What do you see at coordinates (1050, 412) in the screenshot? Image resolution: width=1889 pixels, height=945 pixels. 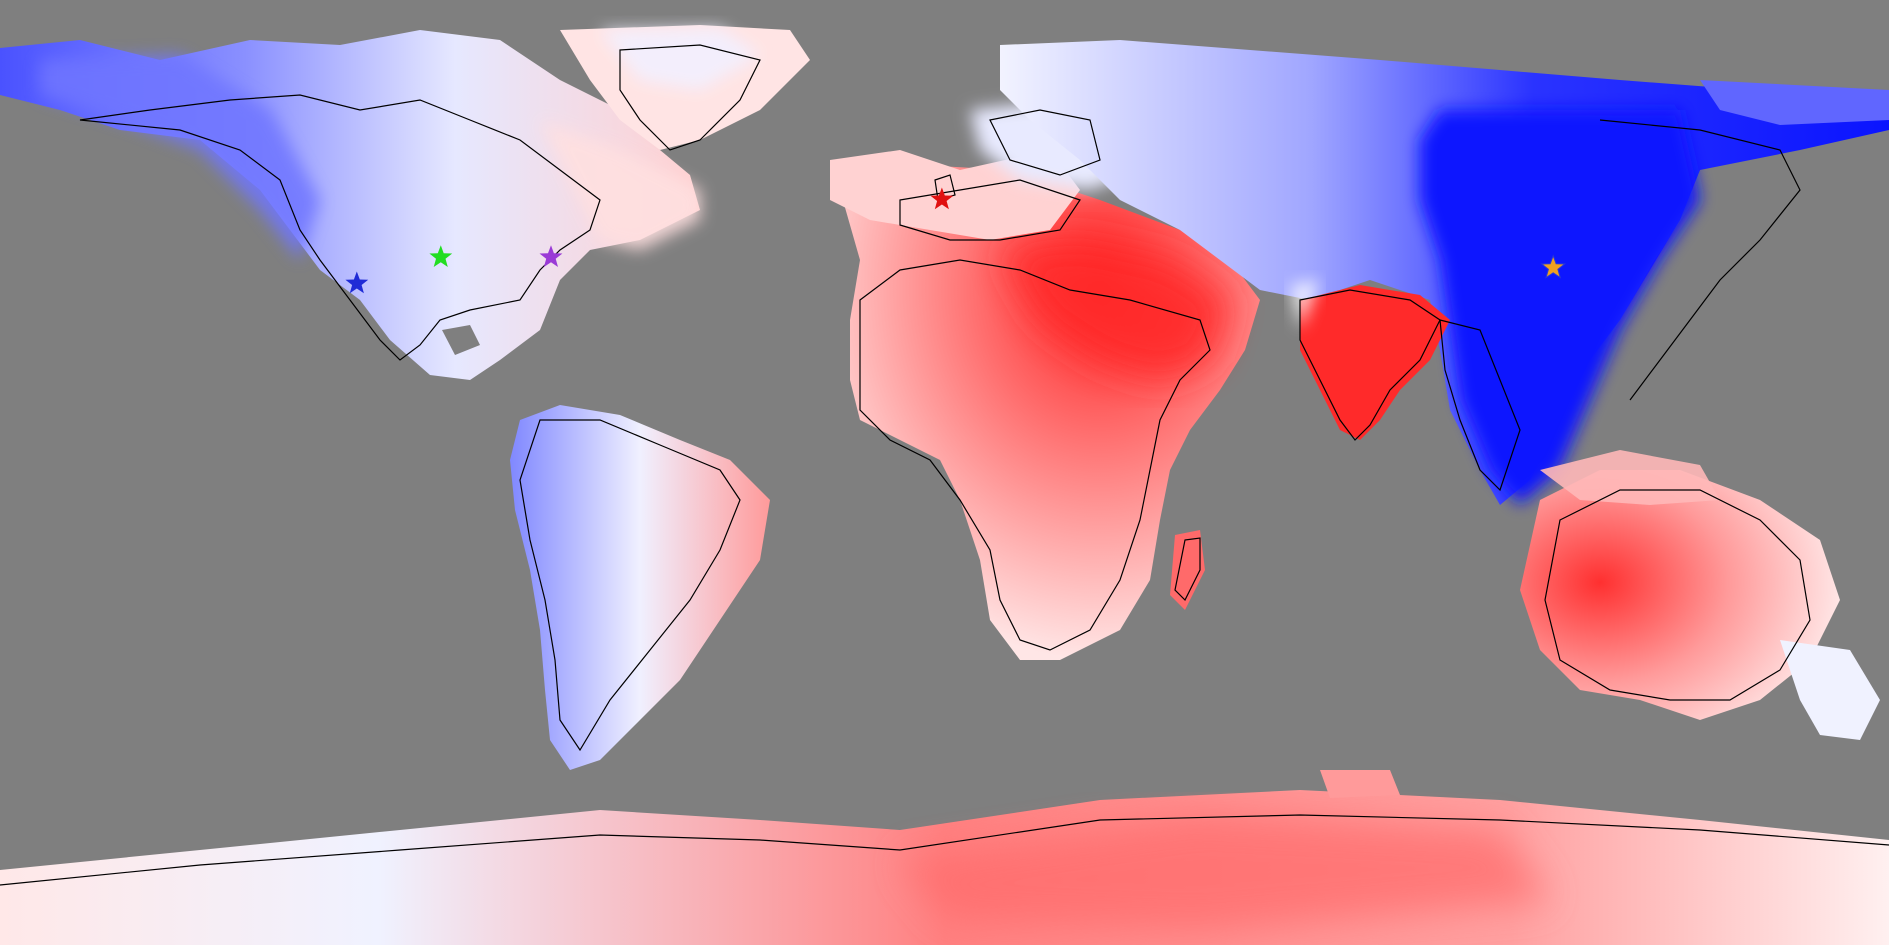 I see `africa-region` at bounding box center [1050, 412].